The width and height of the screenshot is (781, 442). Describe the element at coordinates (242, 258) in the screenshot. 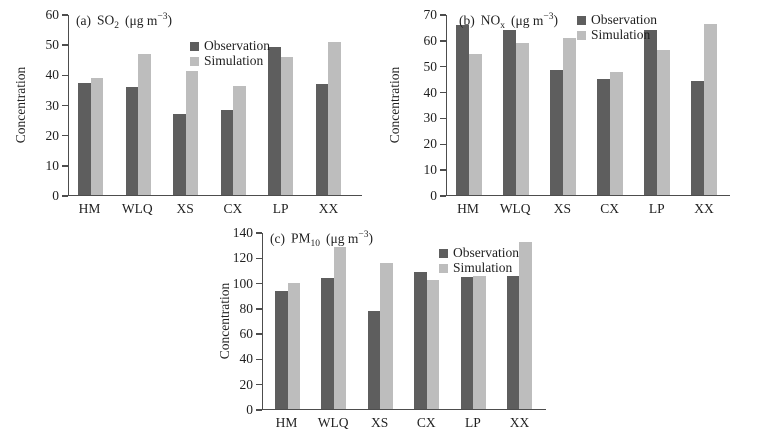

I see `y-axis-tick-label: 120` at that location.